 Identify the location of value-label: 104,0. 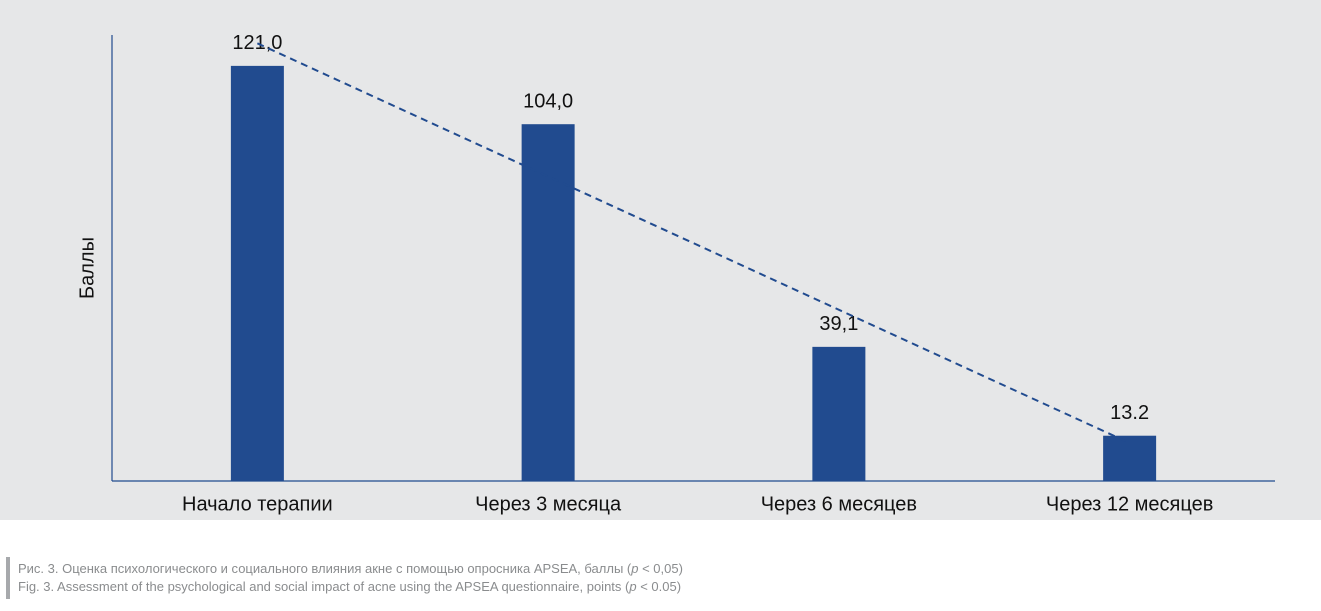
(548, 101).